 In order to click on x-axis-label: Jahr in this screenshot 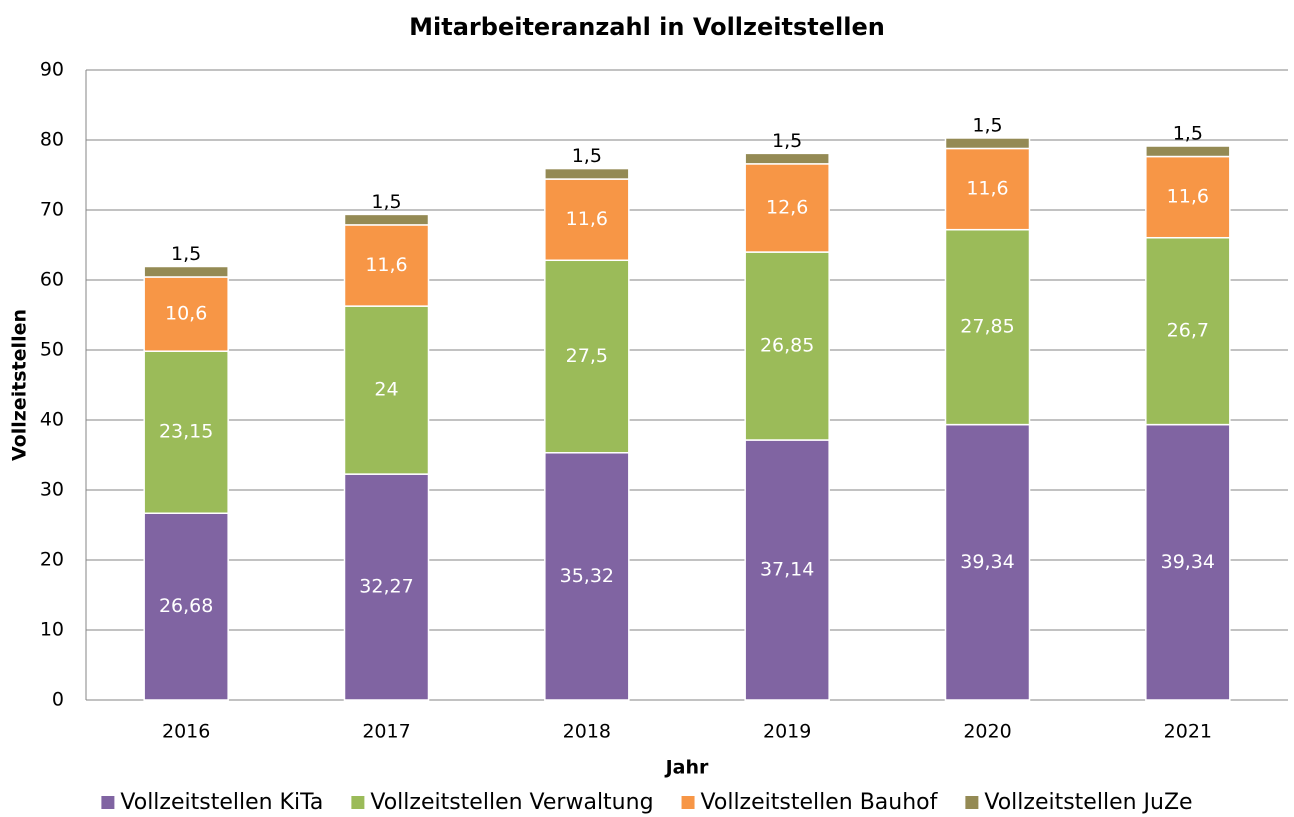, I will do `click(686, 768)`.